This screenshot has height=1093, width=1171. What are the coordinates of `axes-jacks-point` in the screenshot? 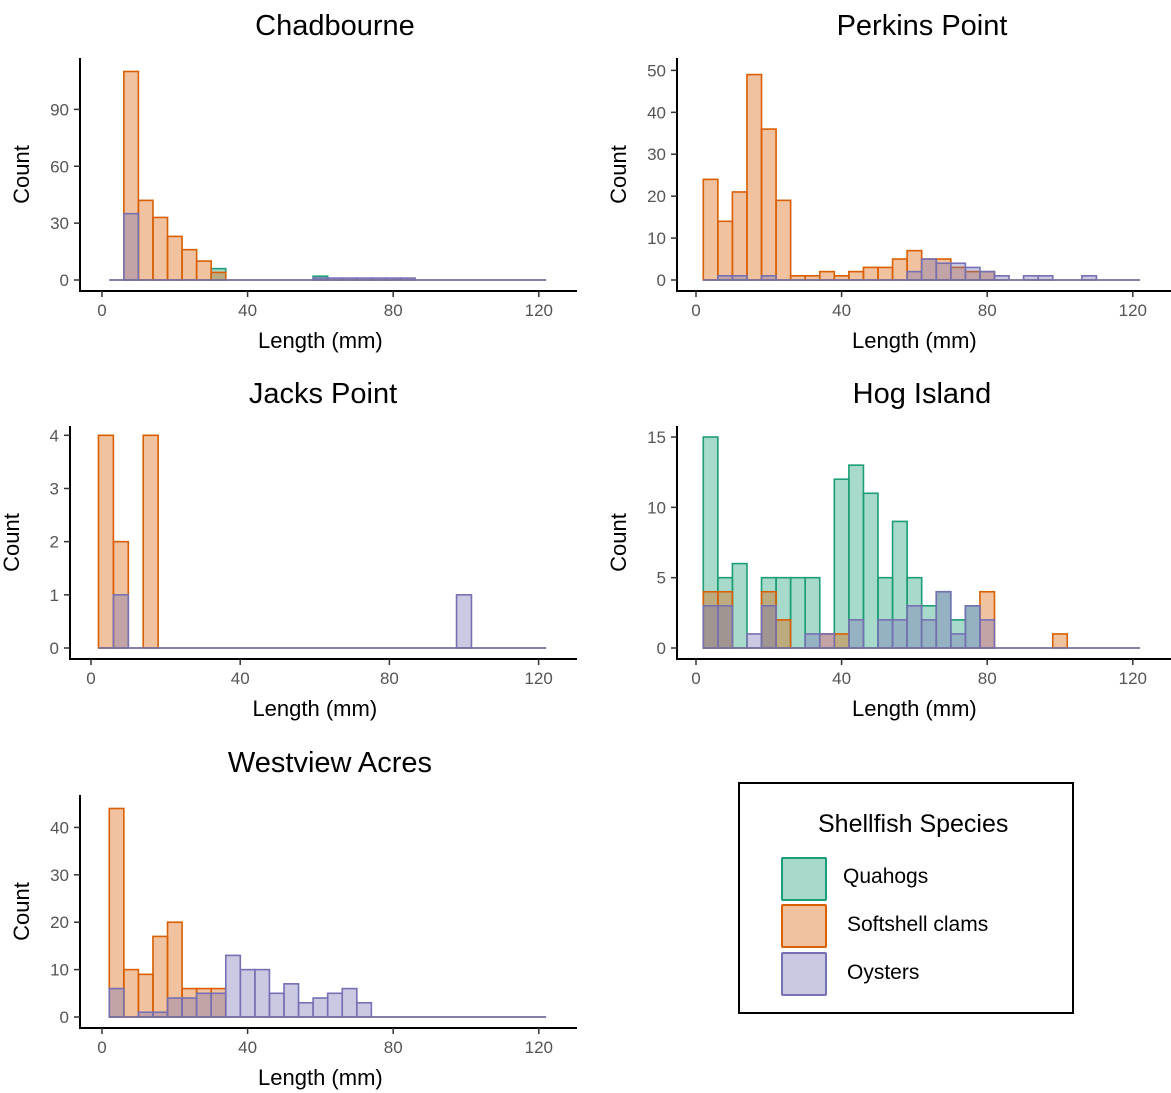 It's located at (323, 543).